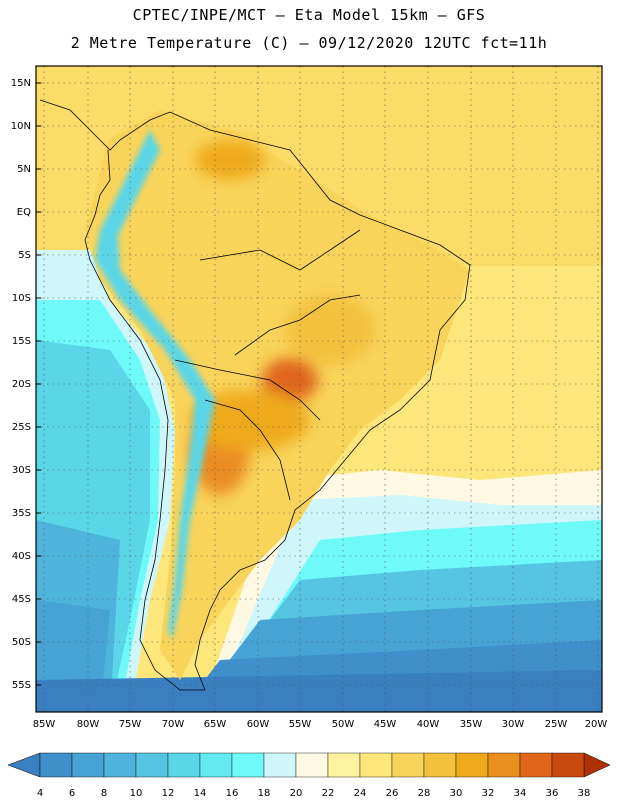 Image resolution: width=618 pixels, height=800 pixels. Describe the element at coordinates (38, 384) in the screenshot. I see `lat-ticks` at that location.